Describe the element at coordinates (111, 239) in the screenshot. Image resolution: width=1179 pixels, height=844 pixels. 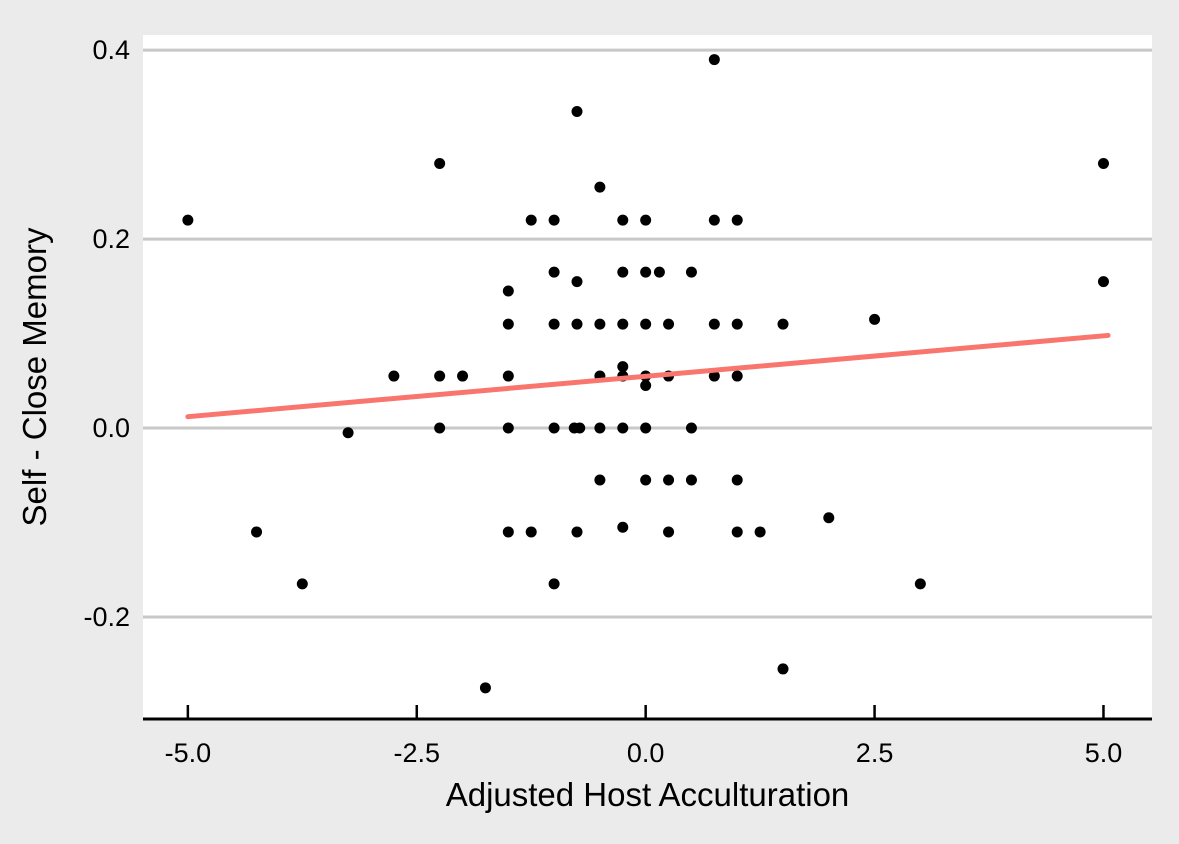
I see `y-tick-label: 0.2` at that location.